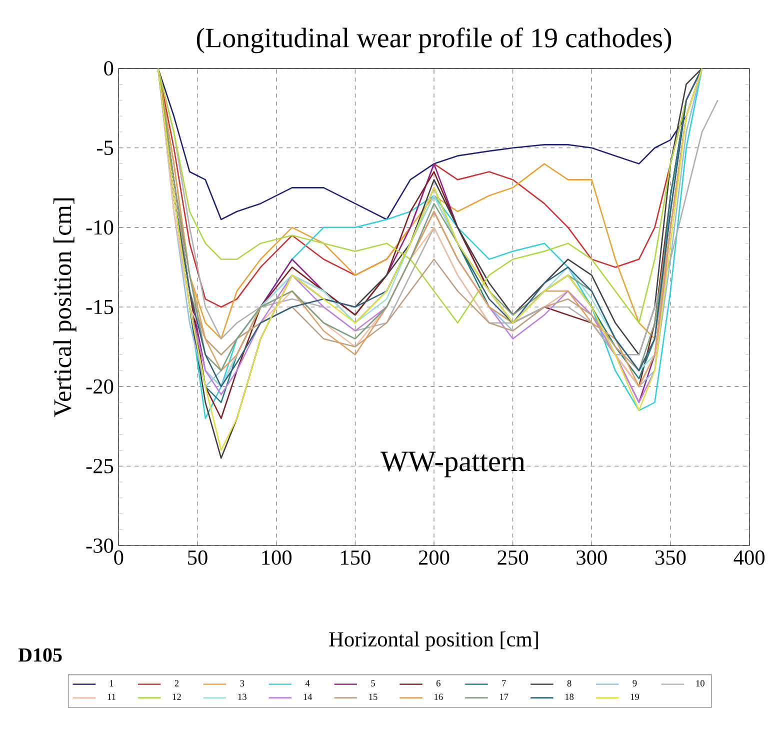 This screenshot has height=731, width=777. I want to click on legend-label: 6, so click(438, 683).